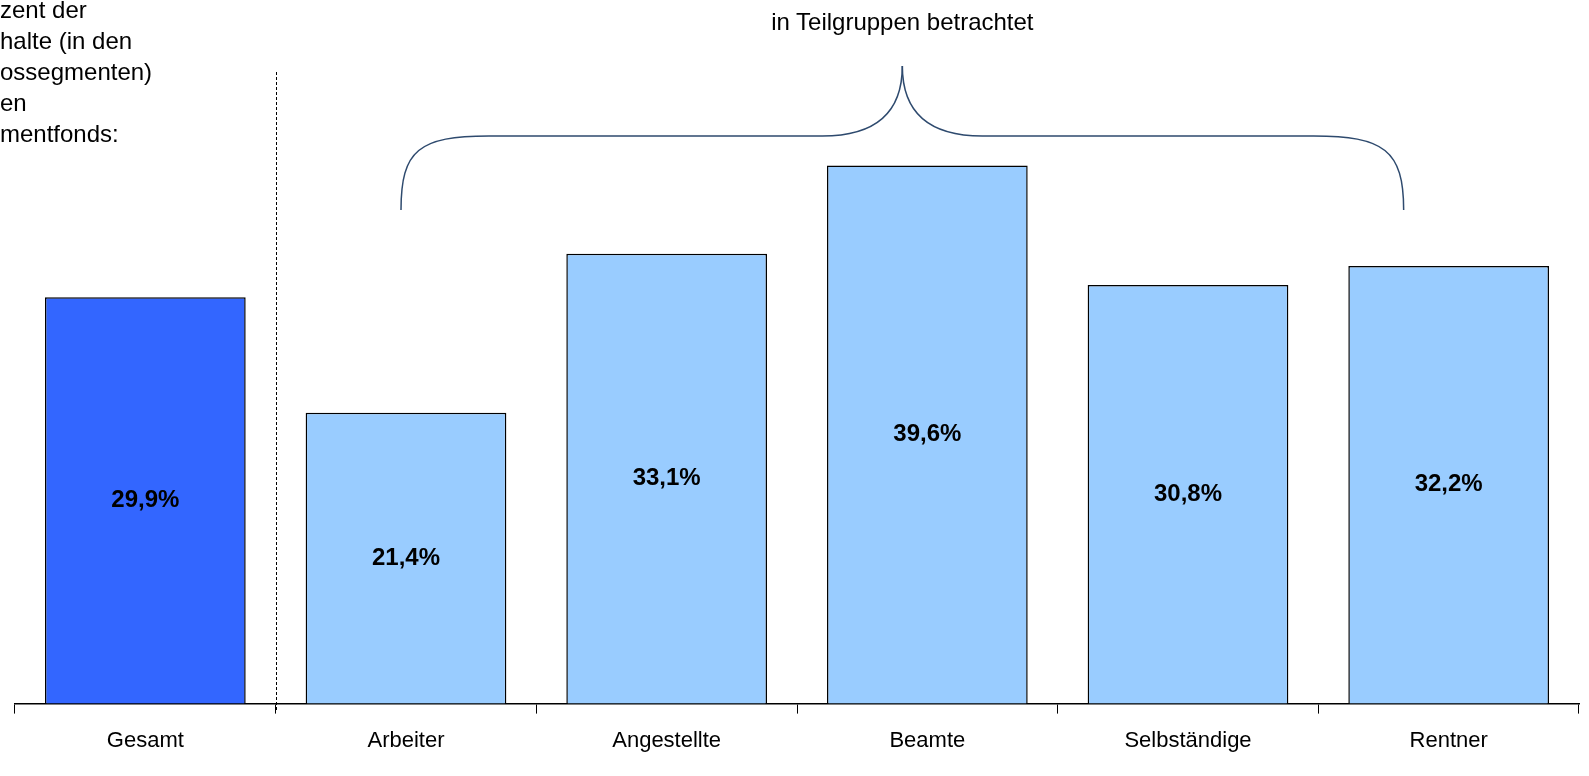 The width and height of the screenshot is (1589, 776). I want to click on x-tick-label: Rentner, so click(1448, 739).